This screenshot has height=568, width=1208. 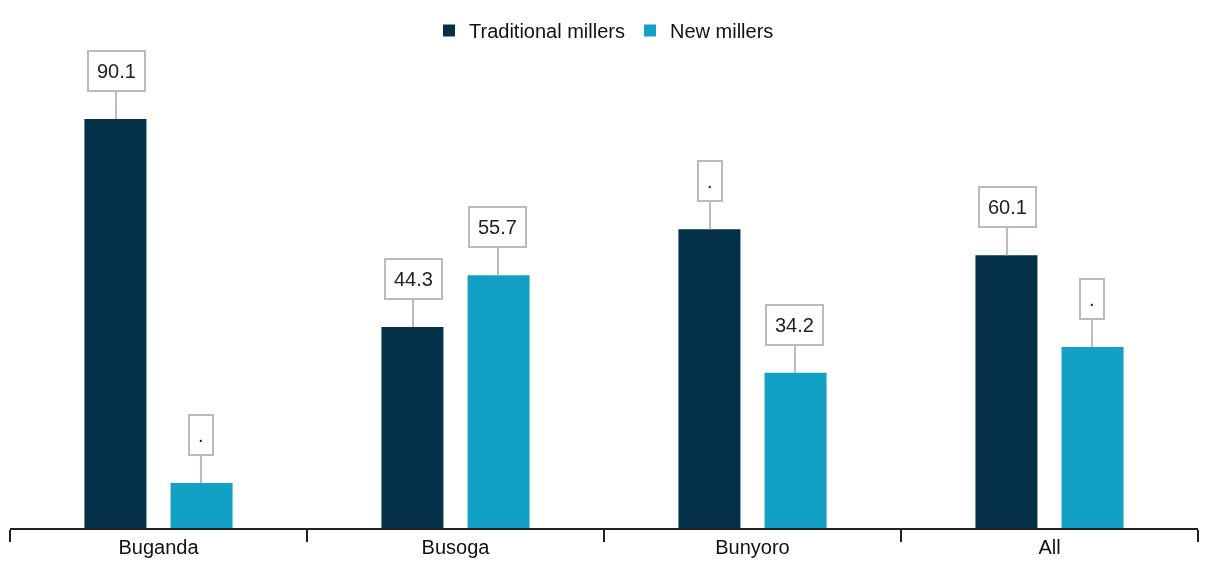 I want to click on x-tick-label: Buganda, so click(x=159, y=547).